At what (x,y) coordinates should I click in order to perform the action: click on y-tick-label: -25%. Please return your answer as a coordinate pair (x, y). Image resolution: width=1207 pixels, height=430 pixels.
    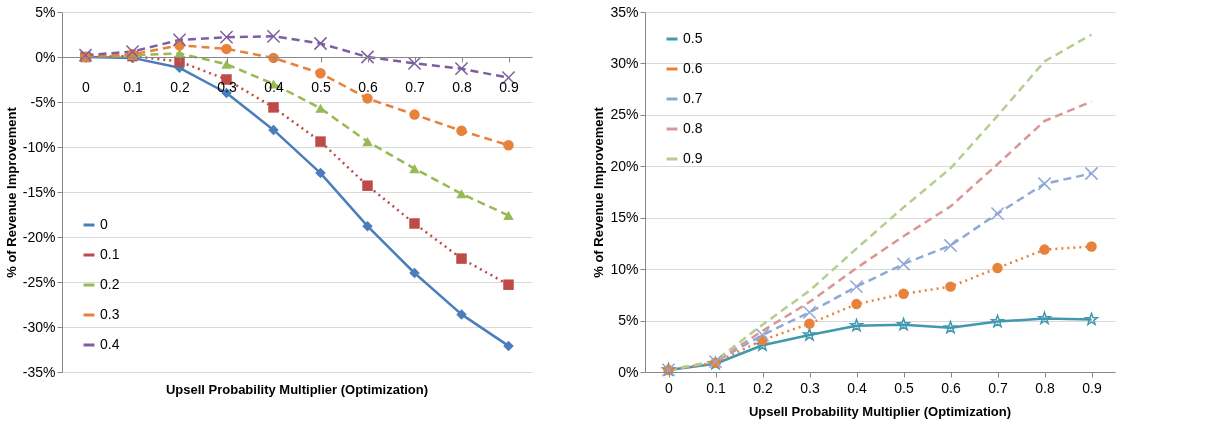
    Looking at the image, I should click on (39, 281).